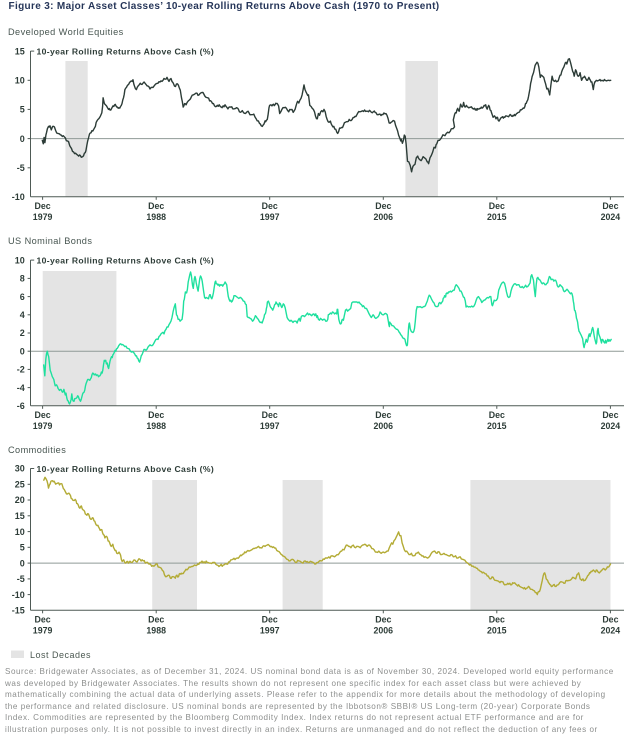 This screenshot has width=624, height=735. What do you see at coordinates (21, 370) in the screenshot?
I see `svg-text: -2` at bounding box center [21, 370].